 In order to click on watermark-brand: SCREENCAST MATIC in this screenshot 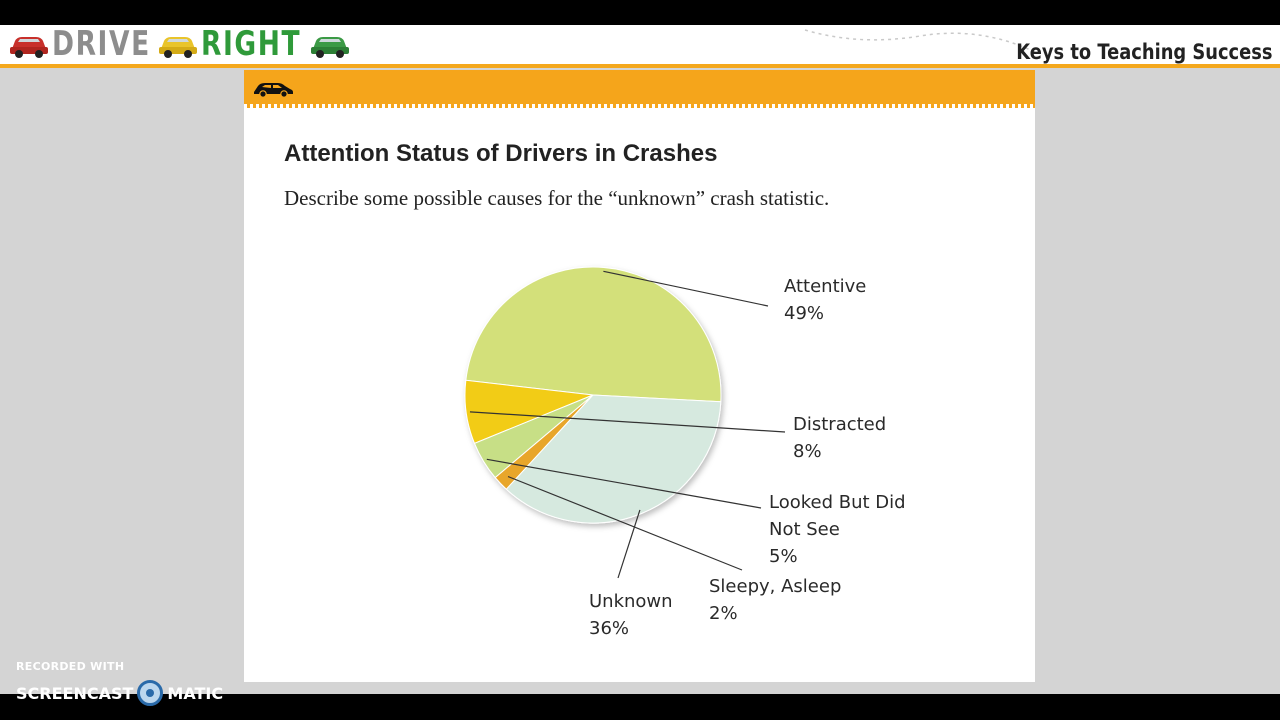, I will do `click(119, 693)`.